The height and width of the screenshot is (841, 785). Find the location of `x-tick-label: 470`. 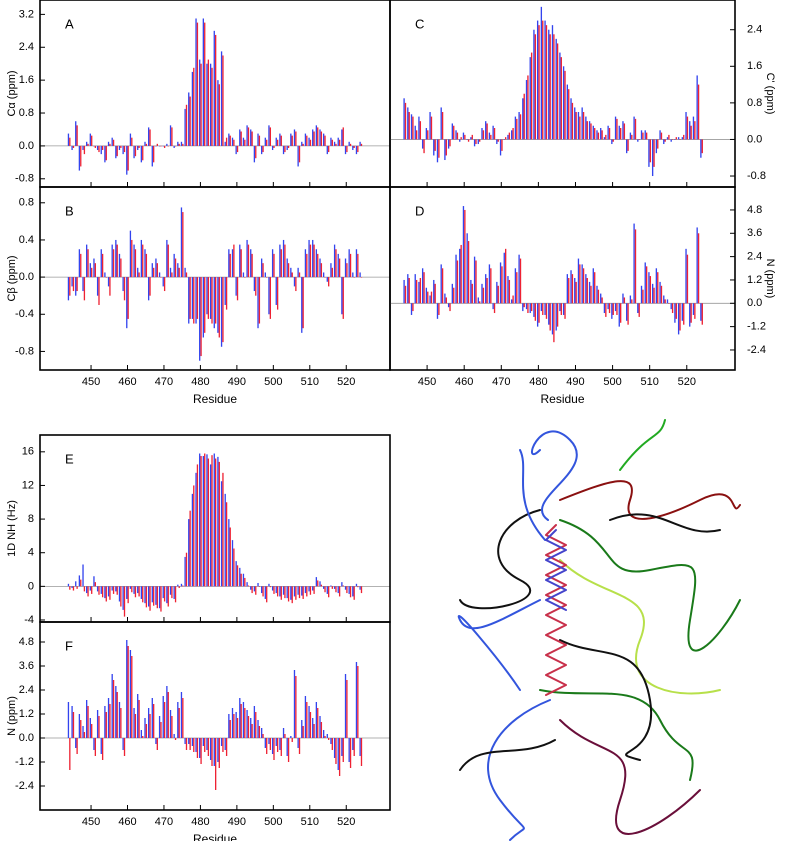

x-tick-label: 470 is located at coordinates (164, 382).